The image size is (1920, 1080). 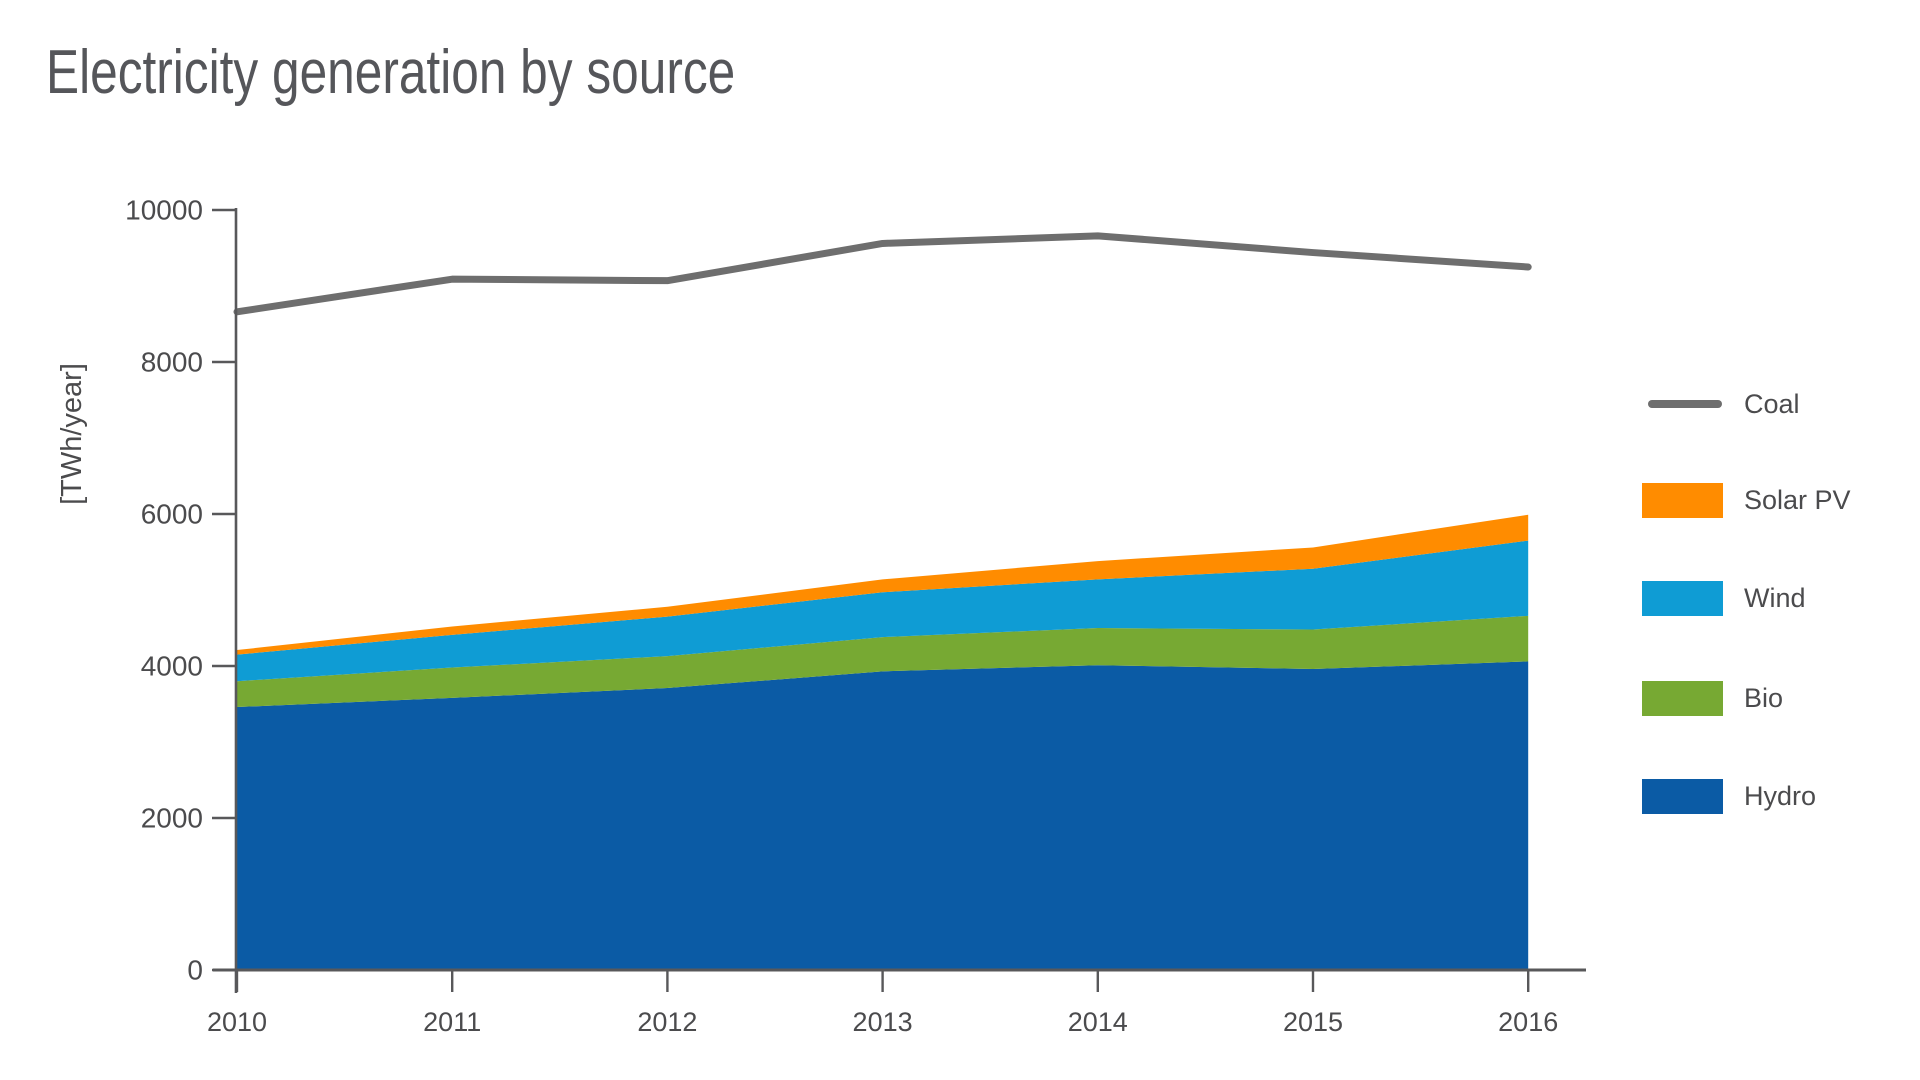 I want to click on y-tick-label: 6000, so click(x=172, y=514).